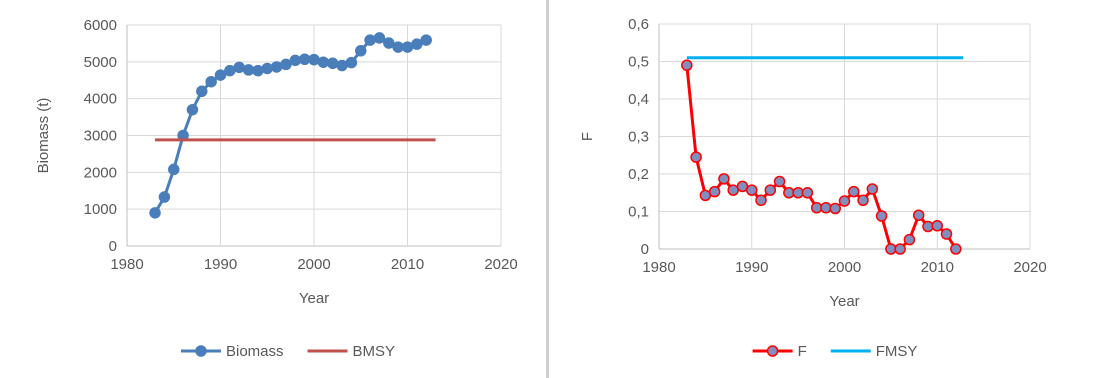 The height and width of the screenshot is (378, 1099). Describe the element at coordinates (821, 158) in the screenshot. I see `series-line-f` at that location.